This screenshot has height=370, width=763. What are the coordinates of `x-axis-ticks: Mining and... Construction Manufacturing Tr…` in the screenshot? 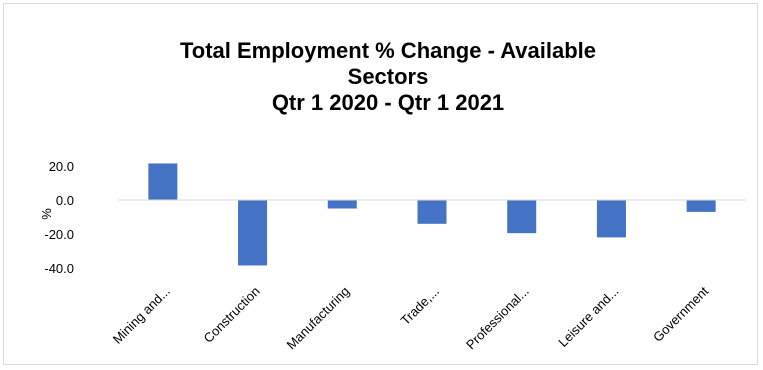 It's located at (411, 317).